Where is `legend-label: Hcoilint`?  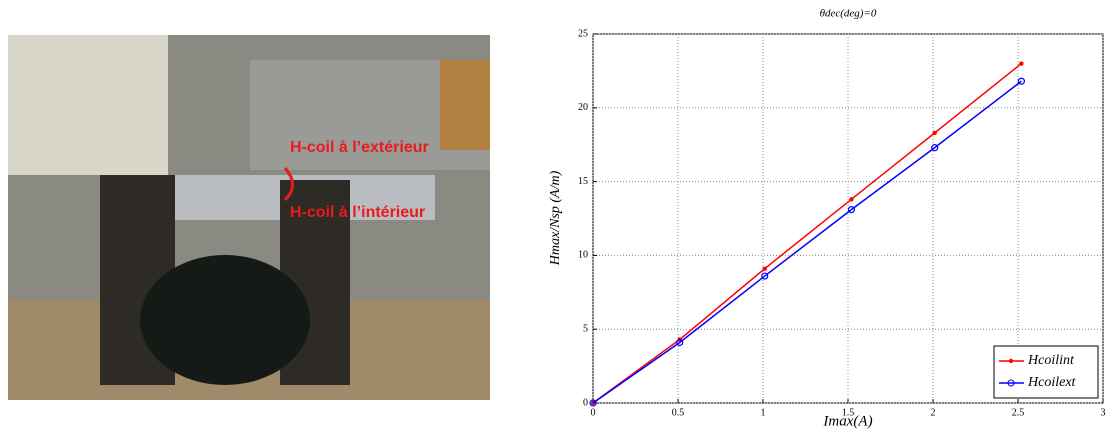 legend-label: Hcoilint is located at coordinates (1051, 360).